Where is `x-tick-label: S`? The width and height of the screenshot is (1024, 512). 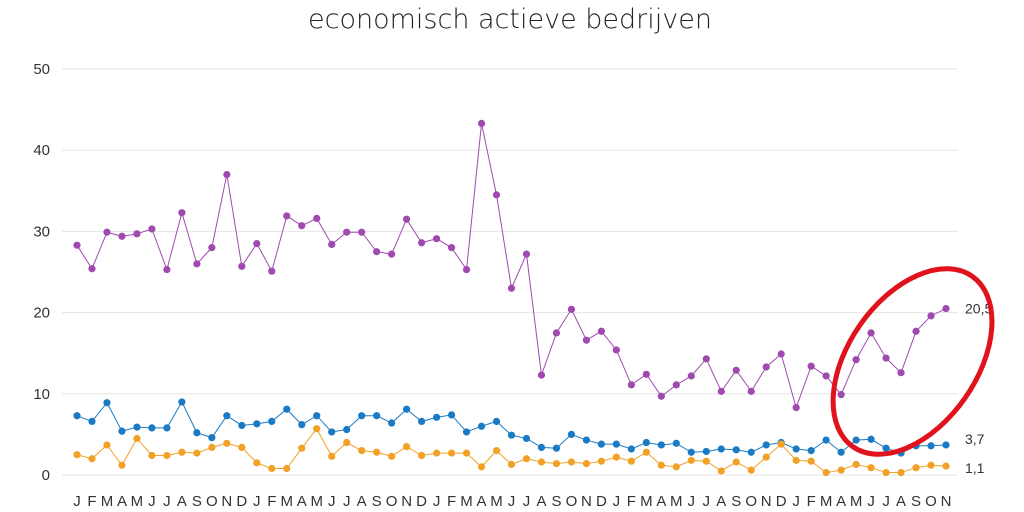
x-tick-label: S is located at coordinates (736, 501).